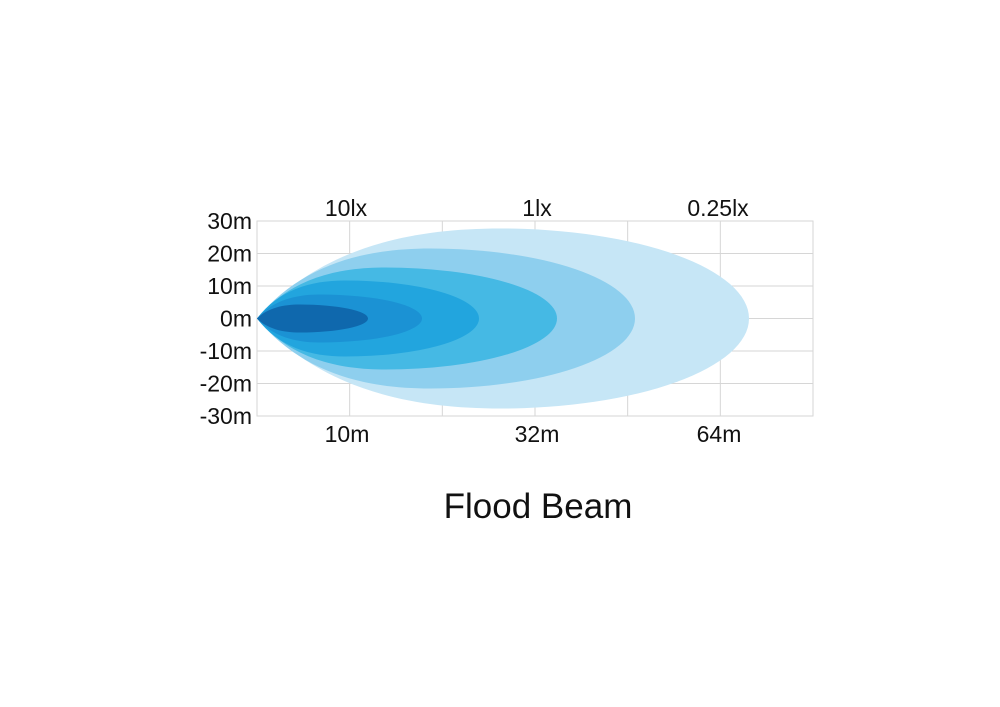 This screenshot has height=707, width=1000. I want to click on y-tick-label: 10m, so click(229, 286).